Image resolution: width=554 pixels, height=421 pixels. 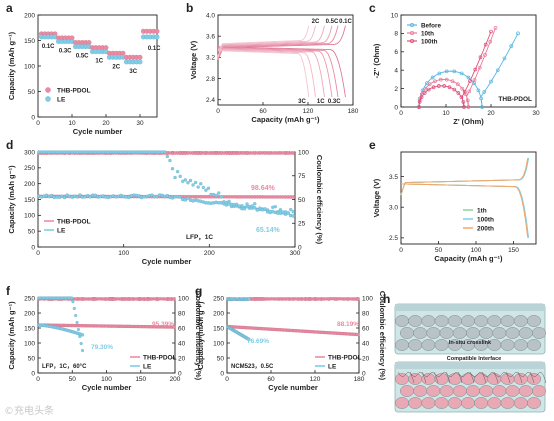 I want to click on y-axis-title: -Z'' (Ohm), so click(x=376, y=60).